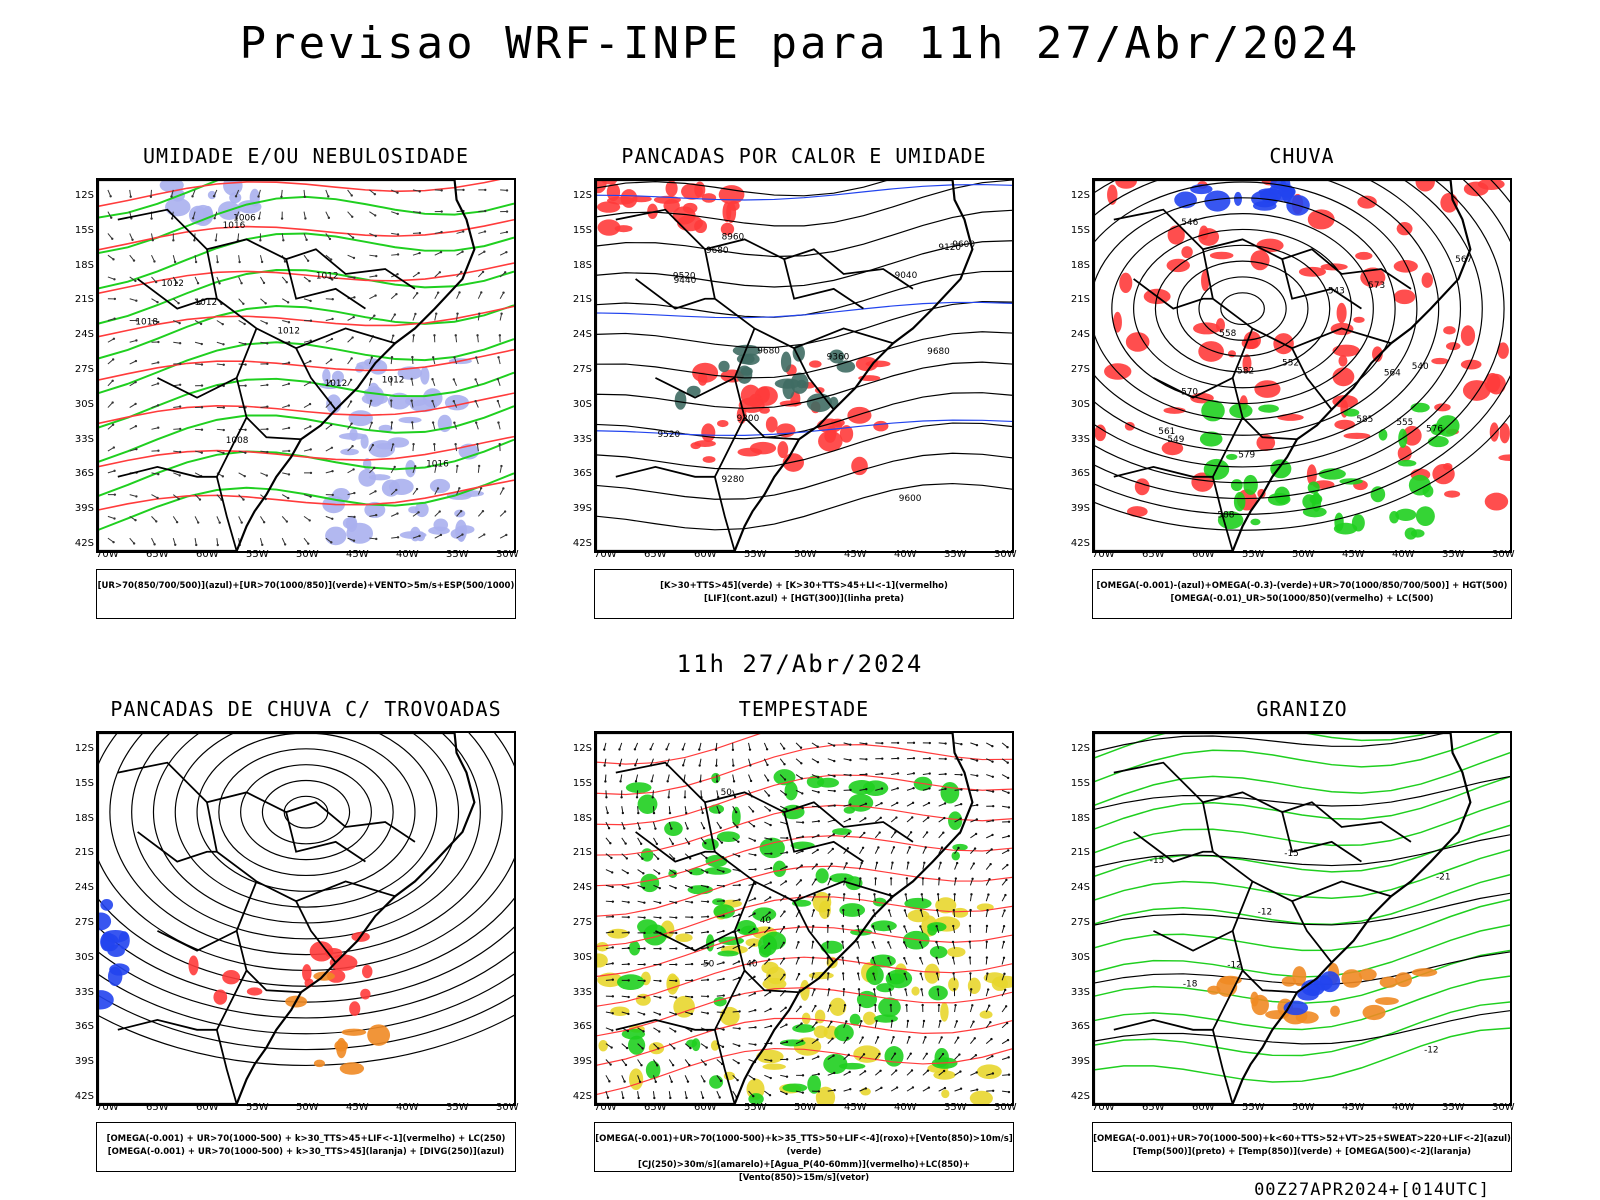 The image size is (1600, 1200). What do you see at coordinates (237, 441) in the screenshot?
I see `contour-label: 1008` at bounding box center [237, 441].